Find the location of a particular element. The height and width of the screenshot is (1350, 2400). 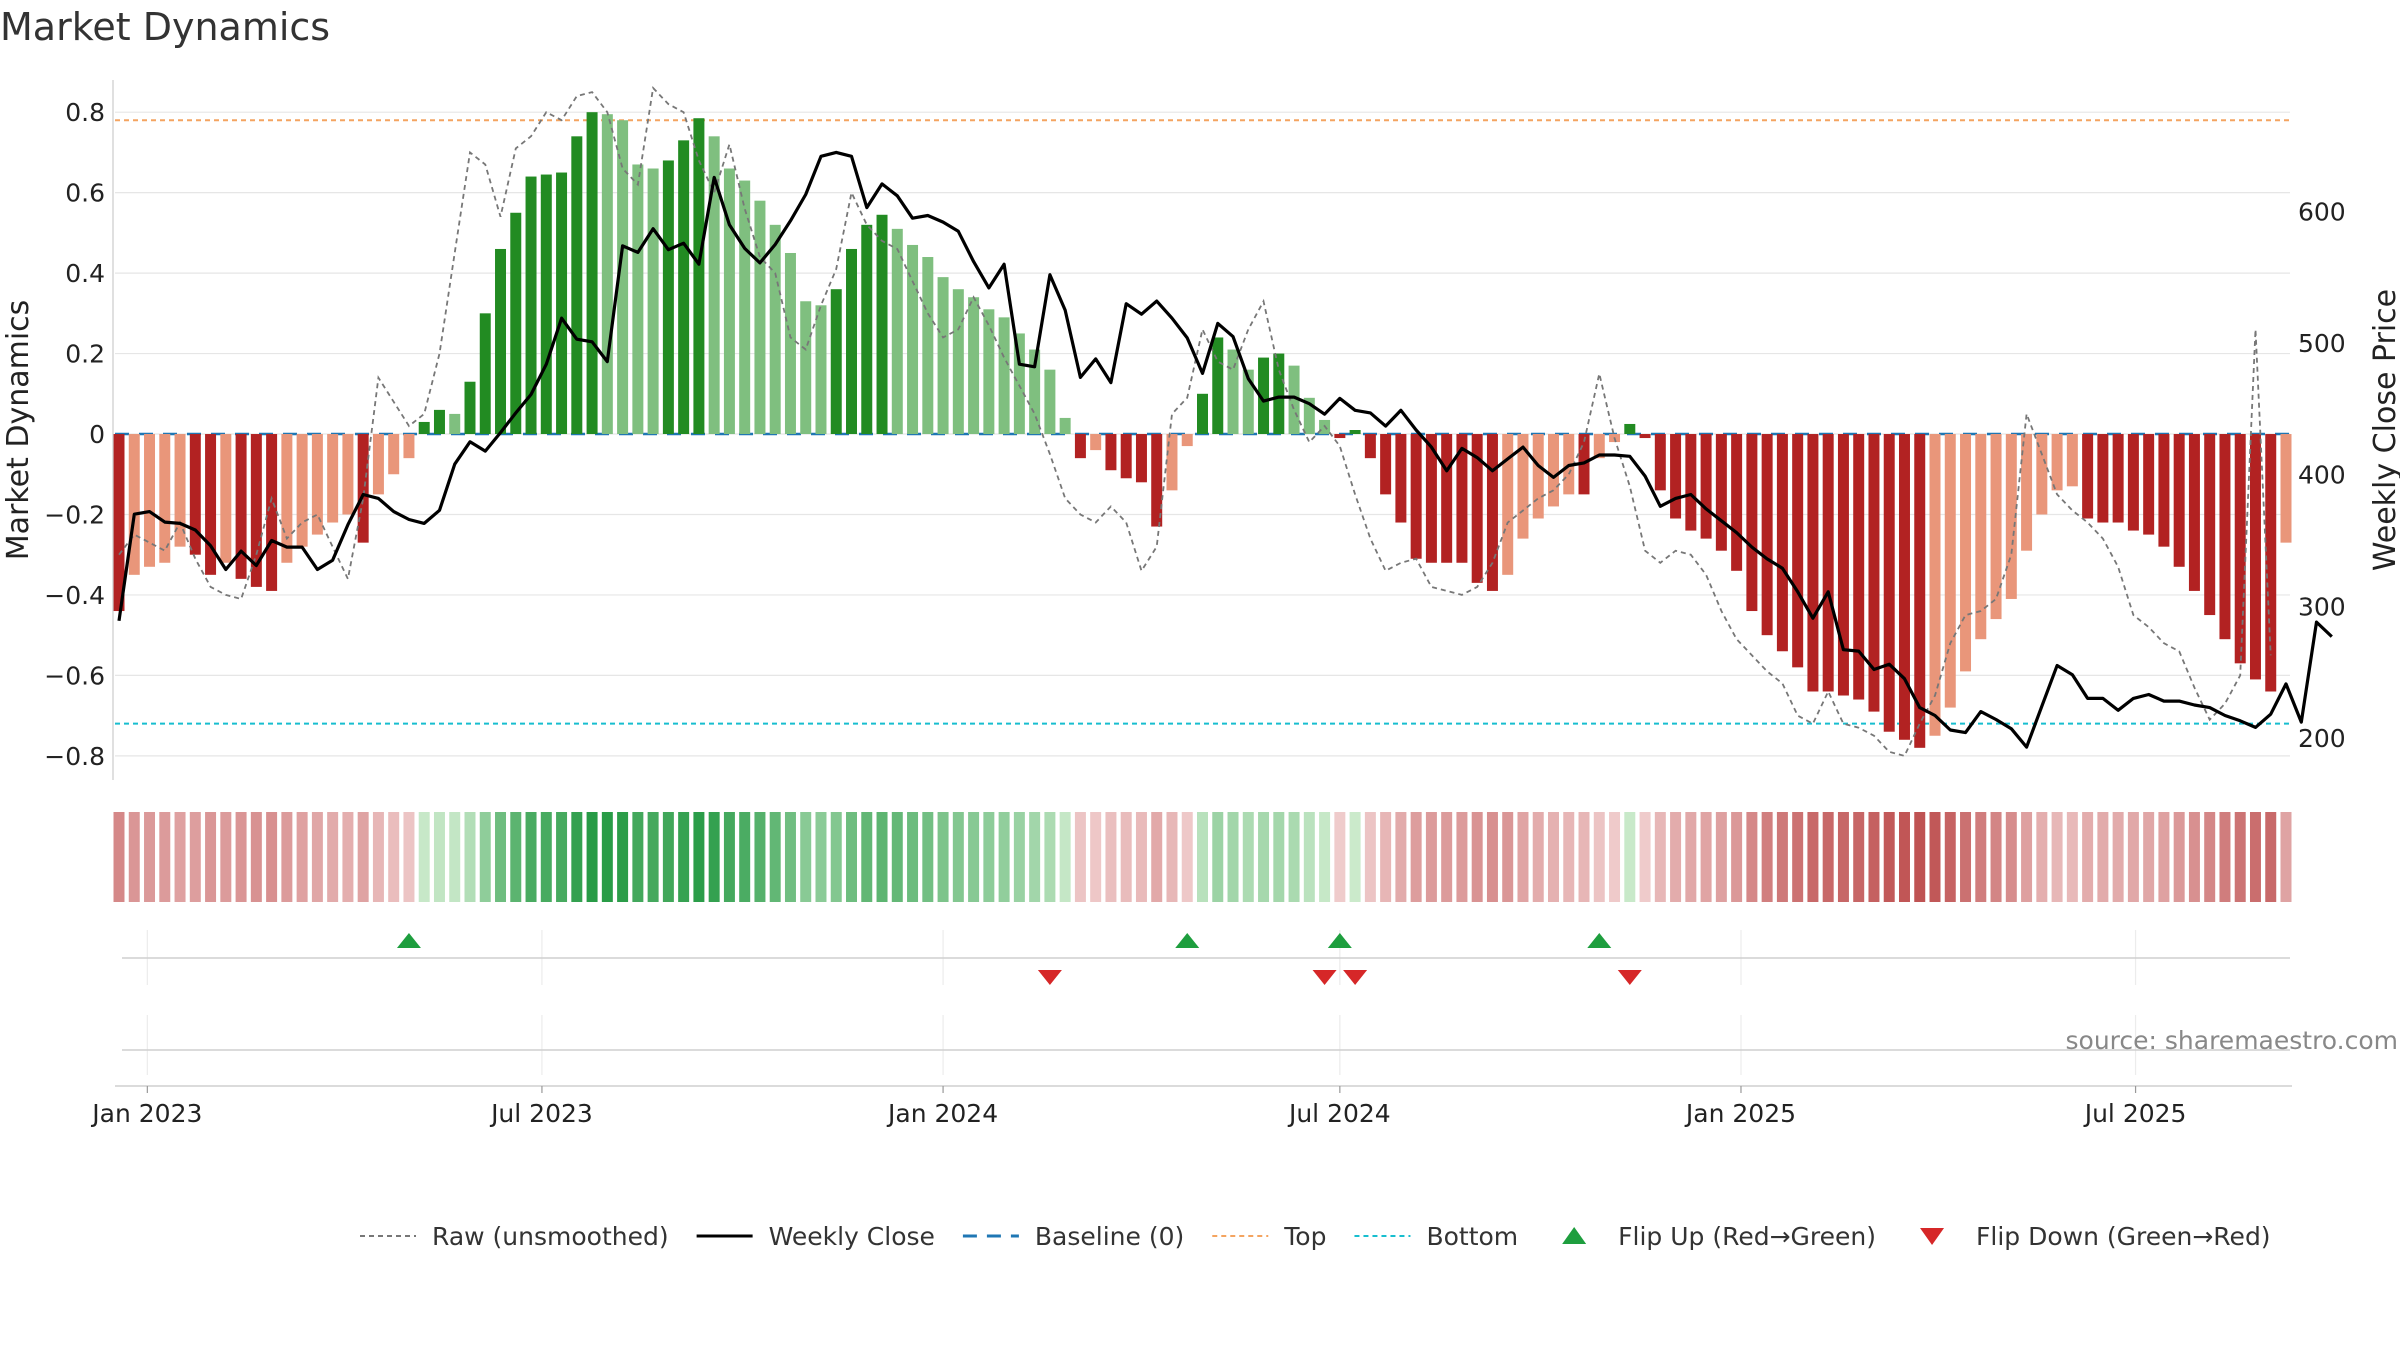

y-tick-label: −0.2 is located at coordinates (74, 514).